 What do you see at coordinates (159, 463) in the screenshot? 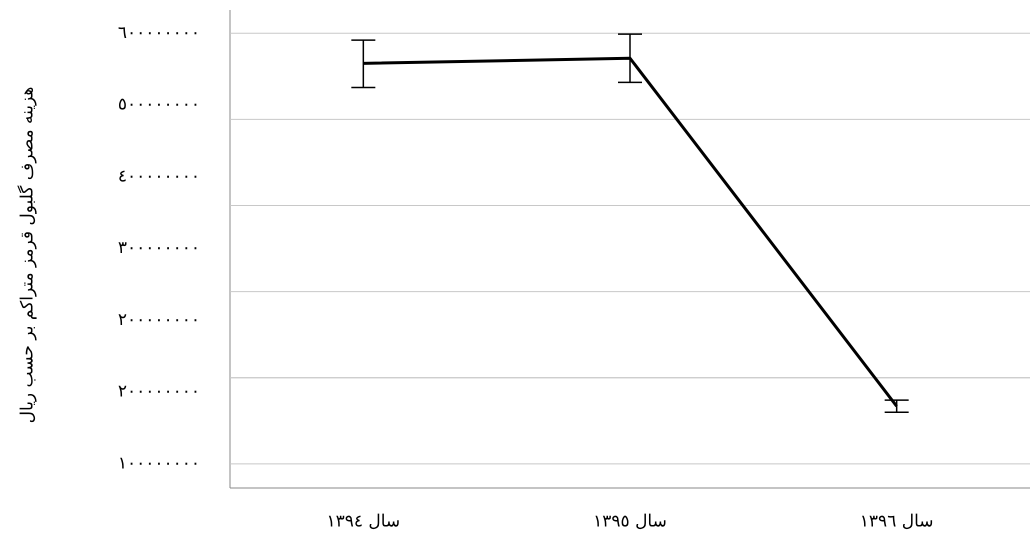
I see `y-tick-label: ١٠٠٠٠٠٠٠٠` at bounding box center [159, 463].